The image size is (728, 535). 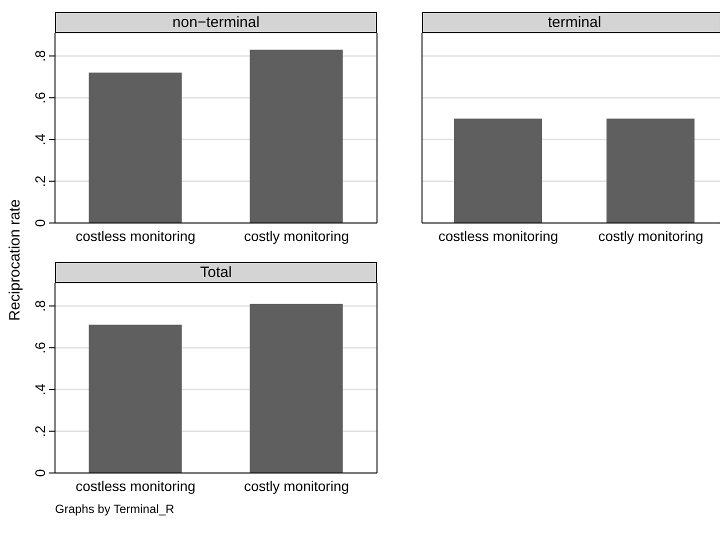 What do you see at coordinates (15, 260) in the screenshot?
I see `y-axis-title: Reciprocation rate` at bounding box center [15, 260].